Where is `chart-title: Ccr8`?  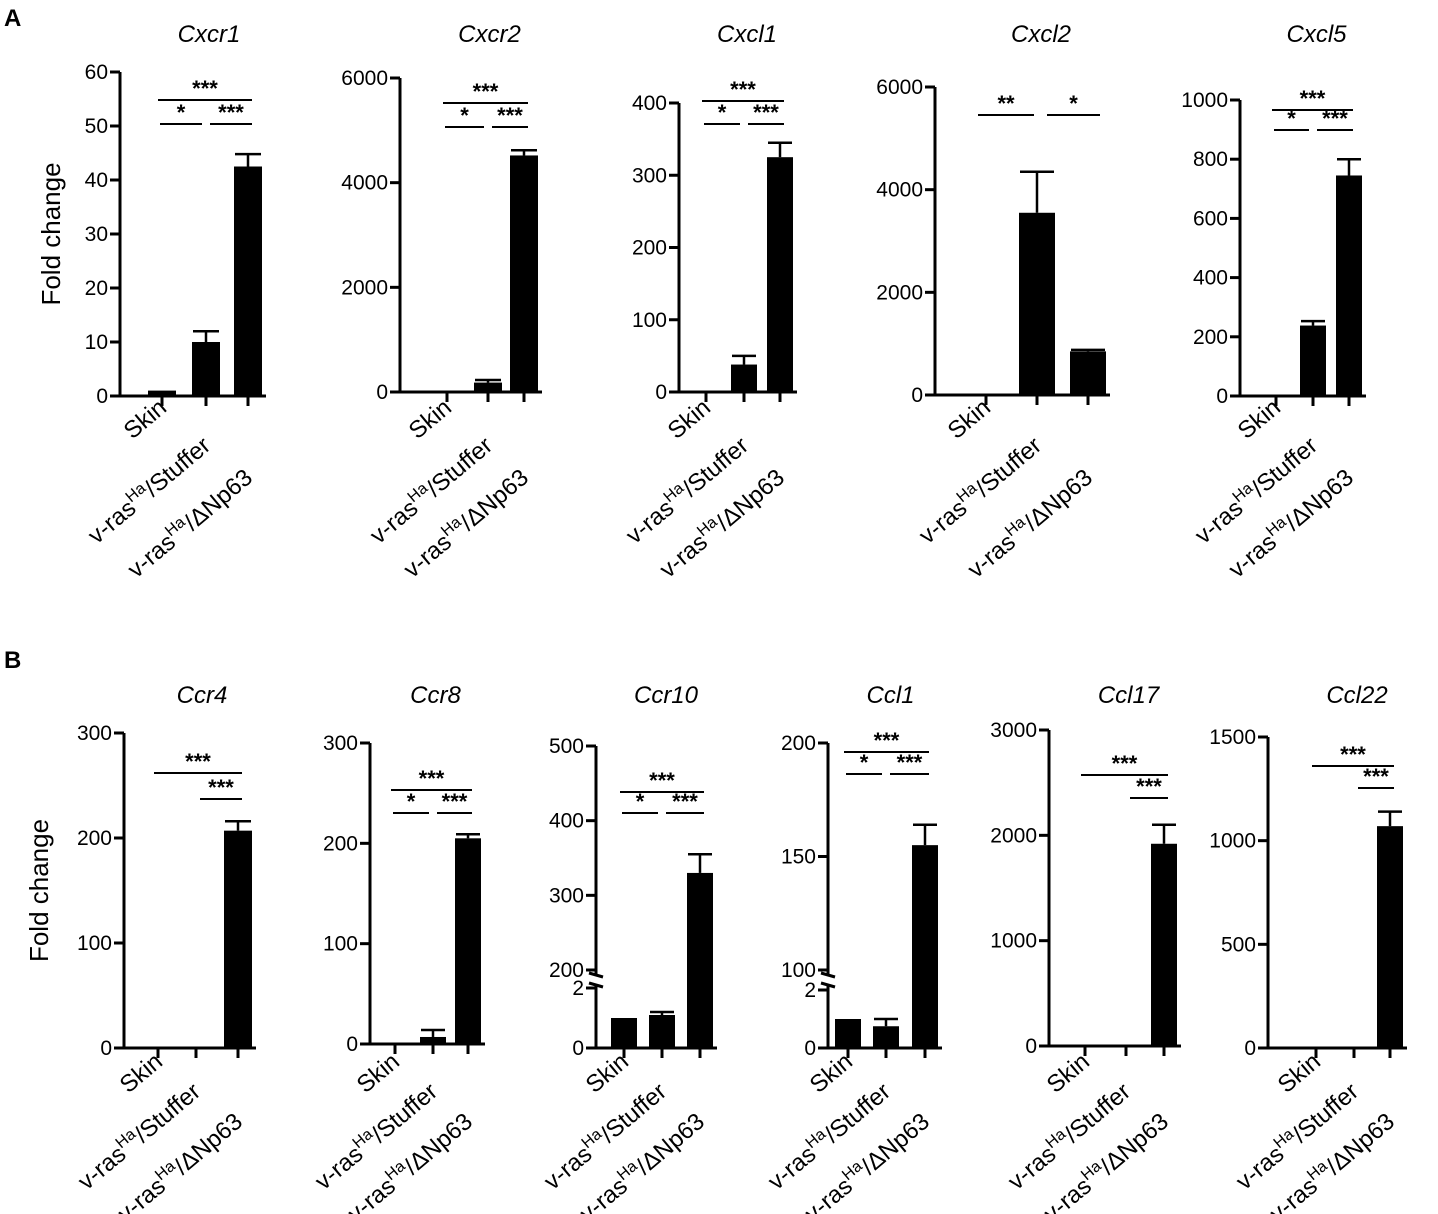 chart-title: Ccr8 is located at coordinates (435, 695).